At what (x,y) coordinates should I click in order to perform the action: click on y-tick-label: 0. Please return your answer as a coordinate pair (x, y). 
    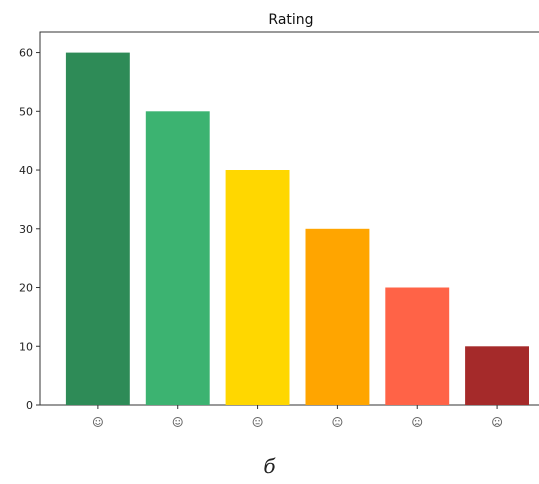
    Looking at the image, I should click on (29, 405).